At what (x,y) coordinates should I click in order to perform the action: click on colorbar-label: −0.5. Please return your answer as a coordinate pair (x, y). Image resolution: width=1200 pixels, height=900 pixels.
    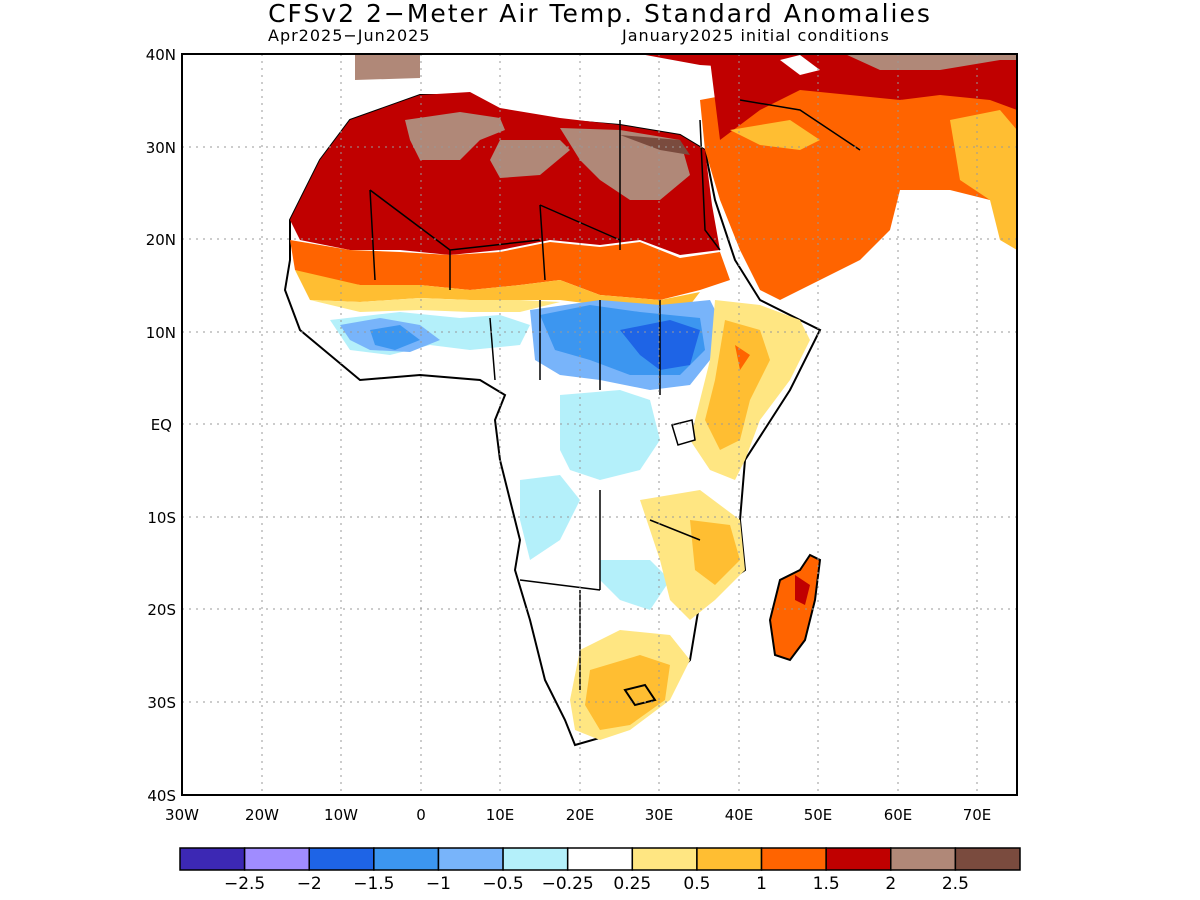
    Looking at the image, I should click on (502, 884).